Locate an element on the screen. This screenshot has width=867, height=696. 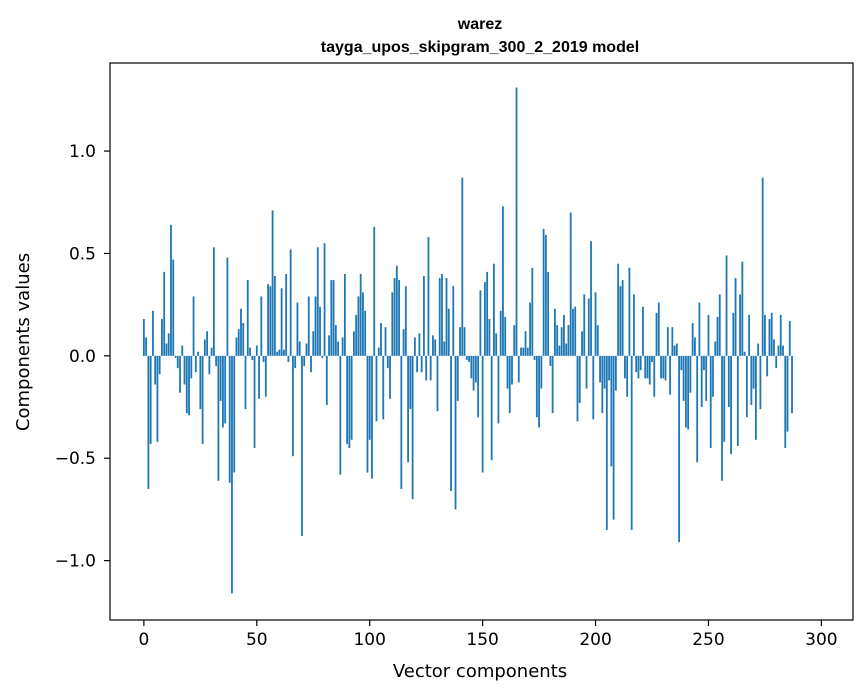
y-tick-label: 0.0 is located at coordinates (82, 357).